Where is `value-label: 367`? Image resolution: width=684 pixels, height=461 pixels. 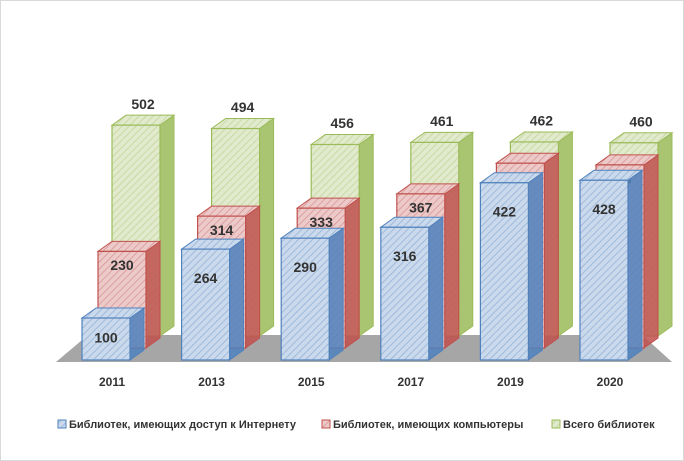 value-label: 367 is located at coordinates (421, 208).